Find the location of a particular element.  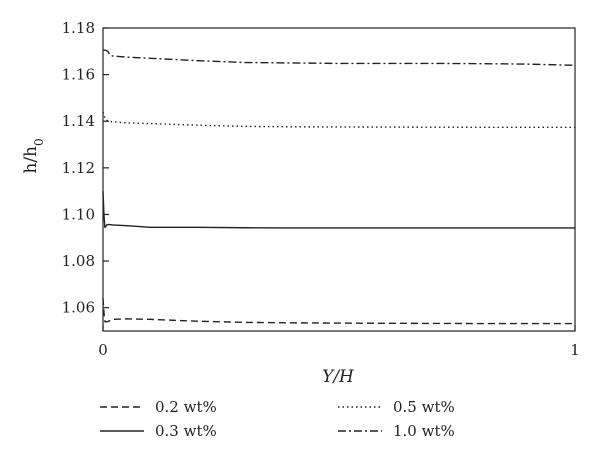

legend-label: 1.0 wt% is located at coordinates (424, 431).